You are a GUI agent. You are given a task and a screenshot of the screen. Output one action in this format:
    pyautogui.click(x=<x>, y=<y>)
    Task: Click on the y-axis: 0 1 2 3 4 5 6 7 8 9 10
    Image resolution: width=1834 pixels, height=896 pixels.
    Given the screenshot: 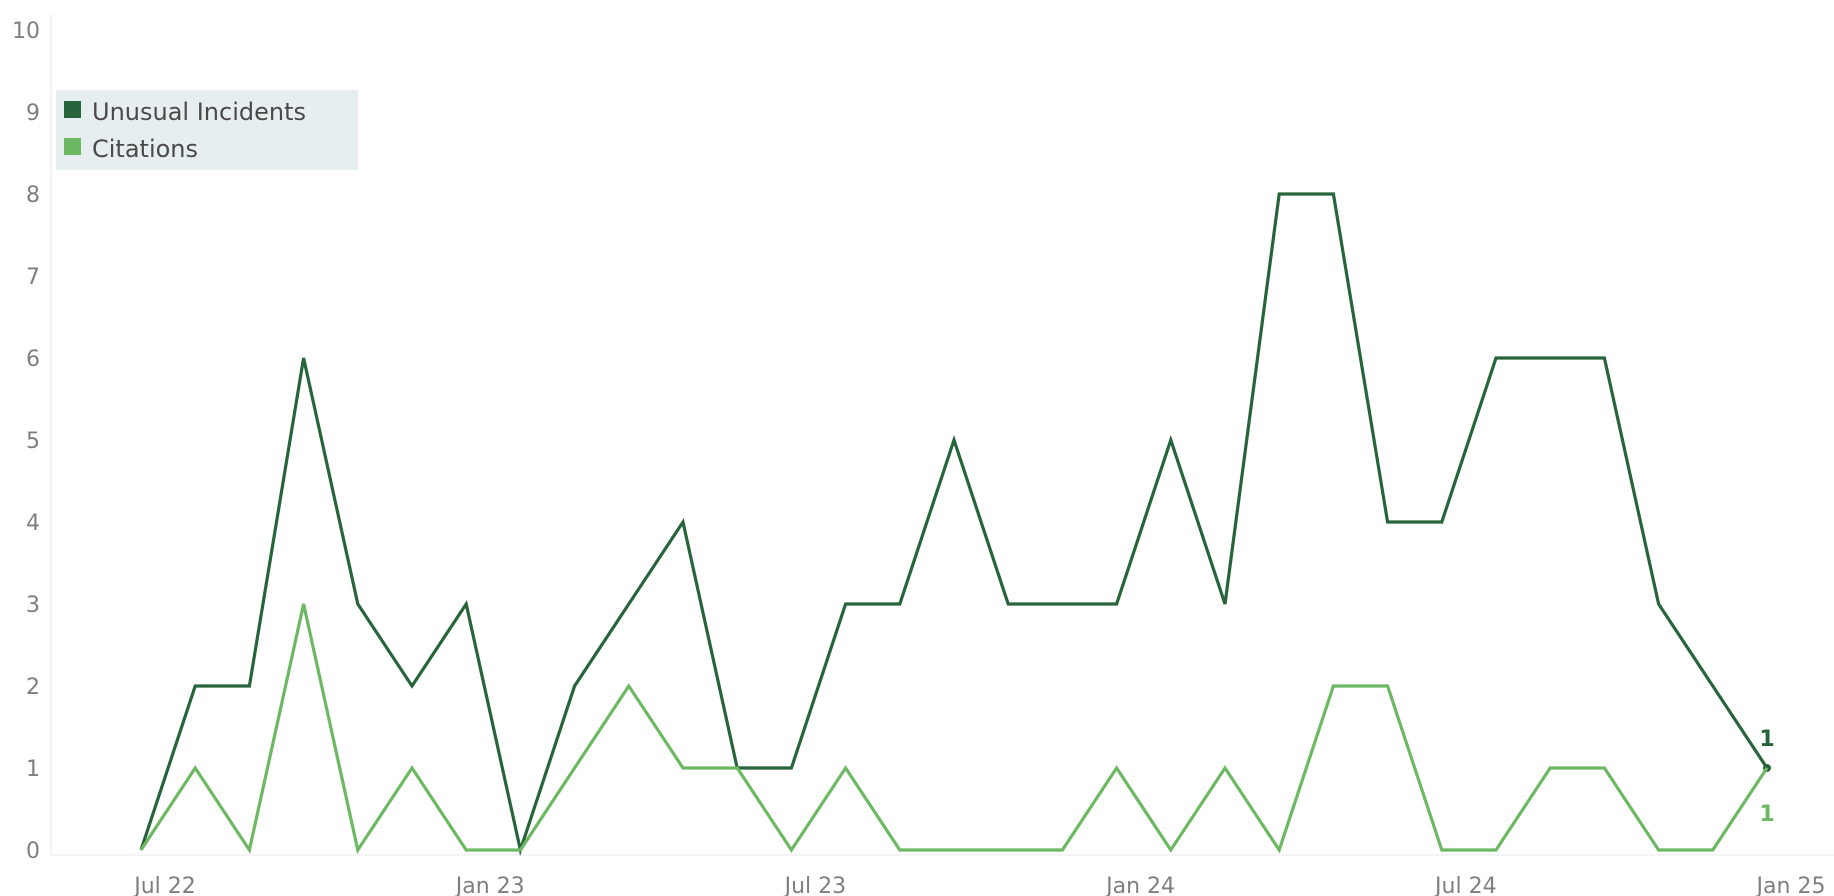 What is the action you would take?
    pyautogui.click(x=26, y=441)
    